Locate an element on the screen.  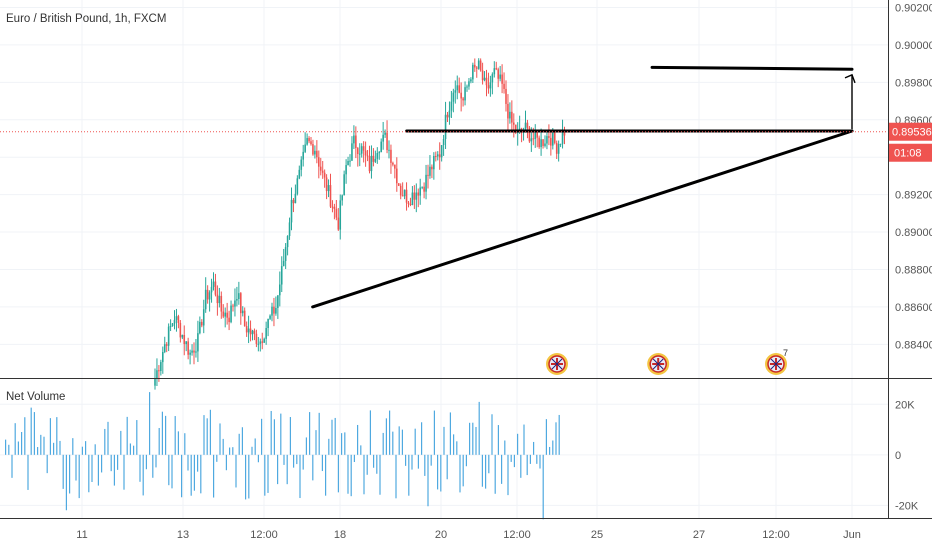
event-badges: 7 is located at coordinates (667, 361).